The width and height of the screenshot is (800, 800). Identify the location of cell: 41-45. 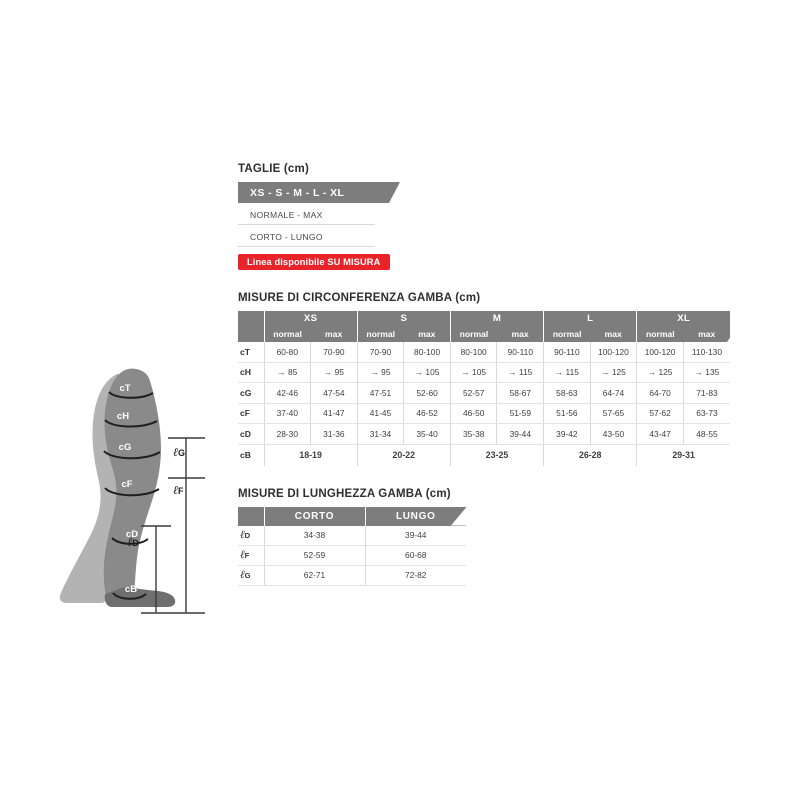
(380, 413).